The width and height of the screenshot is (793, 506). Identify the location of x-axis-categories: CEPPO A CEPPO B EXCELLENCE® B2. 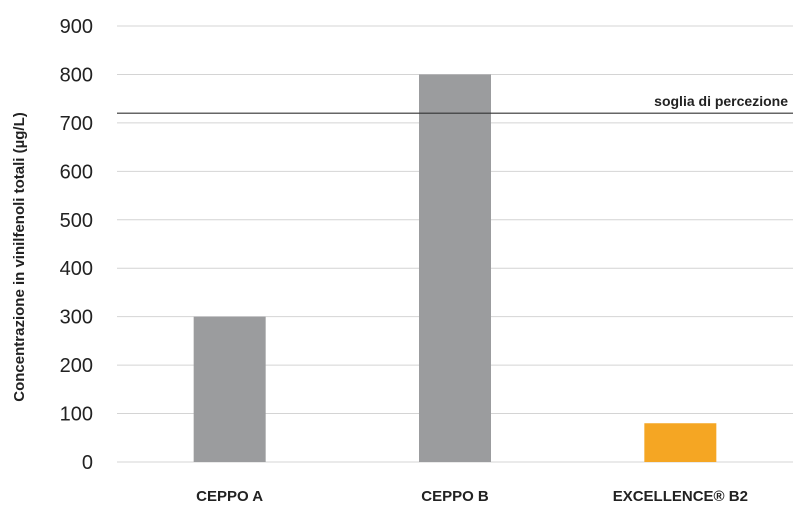
(472, 496).